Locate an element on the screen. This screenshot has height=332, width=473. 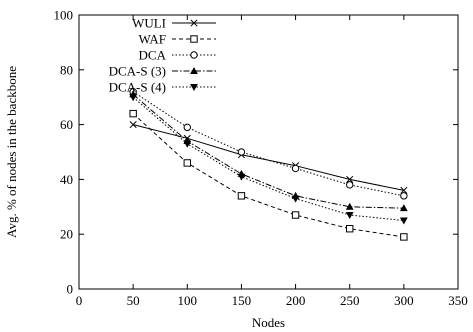
legend-label: WAF is located at coordinates (152, 39).